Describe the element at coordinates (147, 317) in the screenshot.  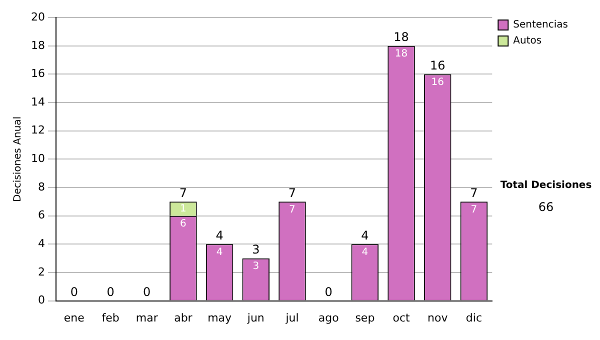
I see `x-tick-label: mar` at that location.